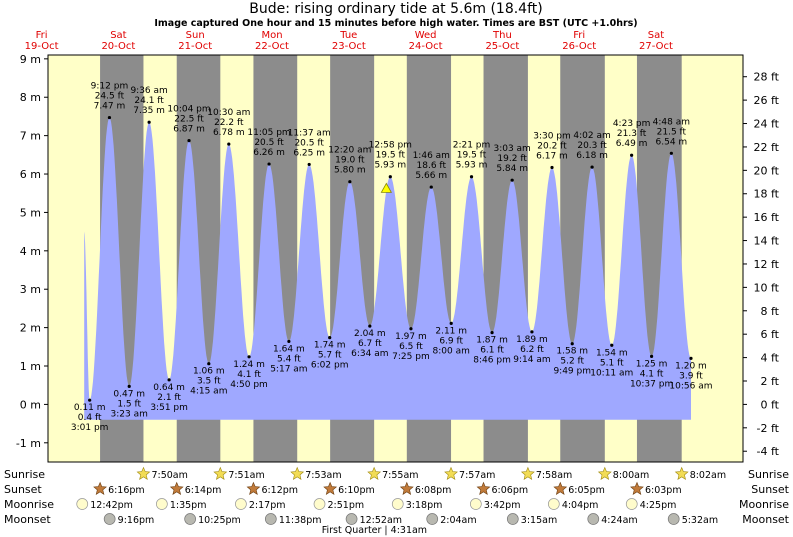 The width and height of the screenshot is (793, 537). I want to click on tide-metres-label: 5.66 m, so click(431, 176).